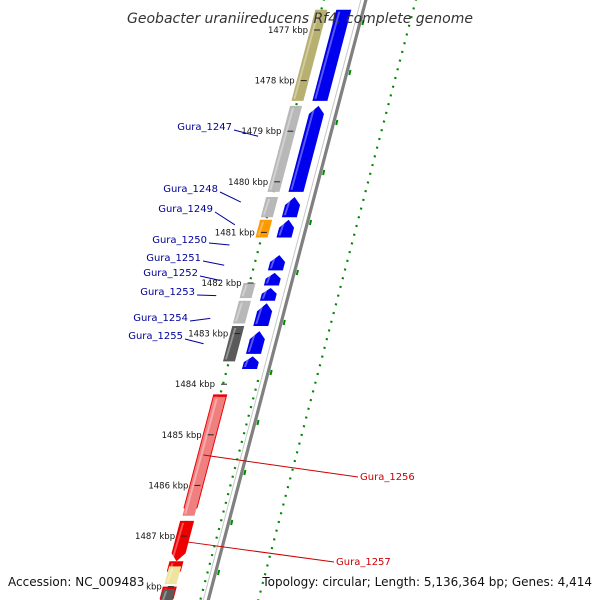 The width and height of the screenshot is (600, 600). Describe the element at coordinates (160, 318) in the screenshot. I see `gene-label-text: Gura_1254` at that location.